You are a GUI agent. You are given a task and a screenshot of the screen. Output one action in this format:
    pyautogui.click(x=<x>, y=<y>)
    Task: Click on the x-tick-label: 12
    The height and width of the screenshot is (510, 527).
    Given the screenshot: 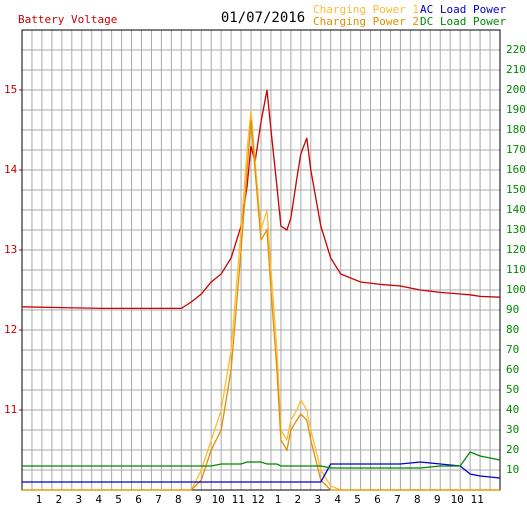 What is the action you would take?
    pyautogui.click(x=257, y=499)
    